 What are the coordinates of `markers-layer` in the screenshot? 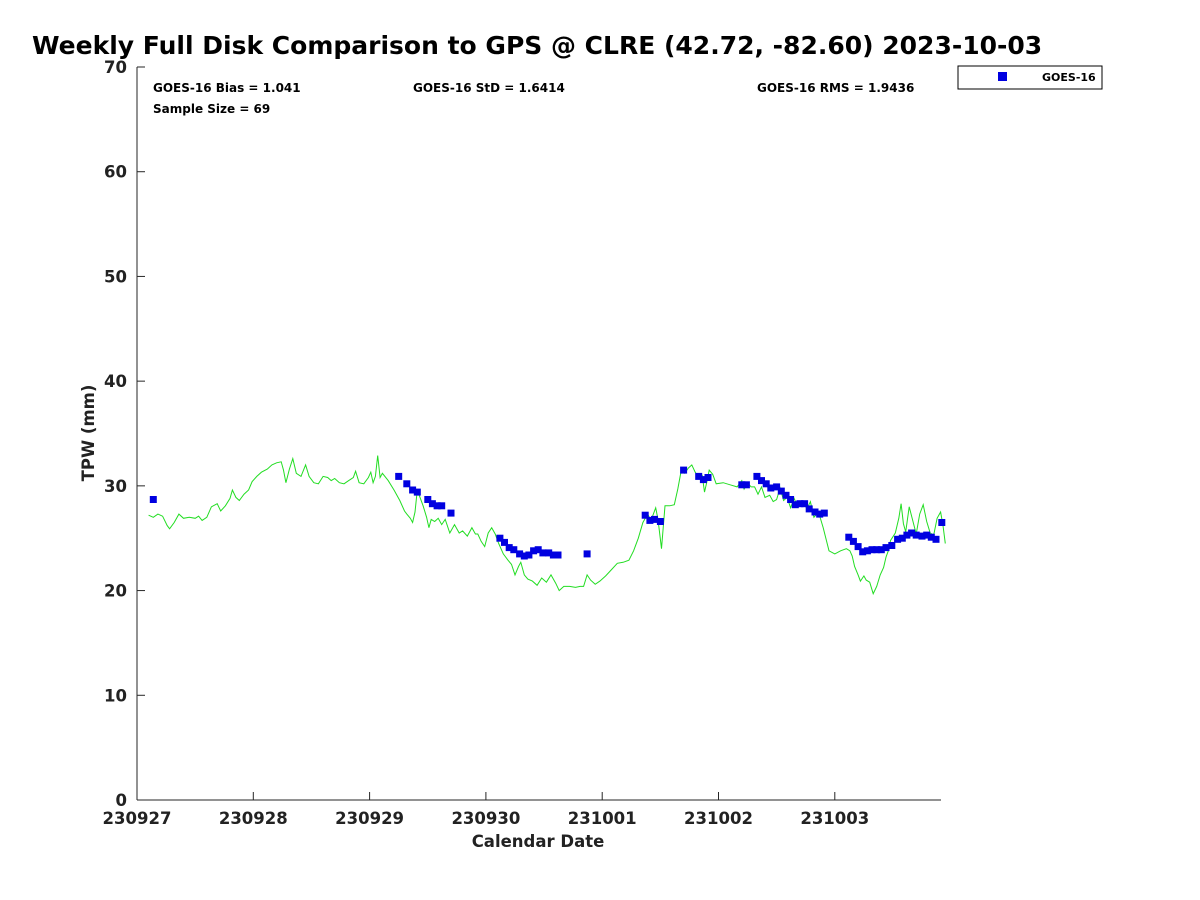 It's located at (547, 513).